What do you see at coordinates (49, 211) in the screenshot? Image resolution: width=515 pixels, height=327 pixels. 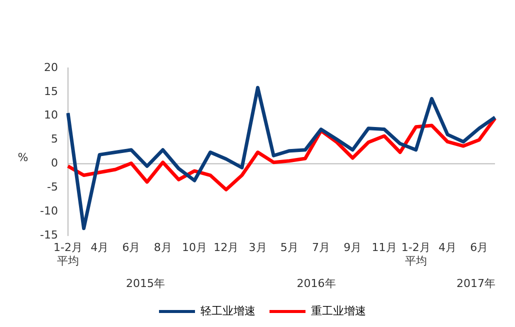 I see `y-tick-label: -10` at bounding box center [49, 211].